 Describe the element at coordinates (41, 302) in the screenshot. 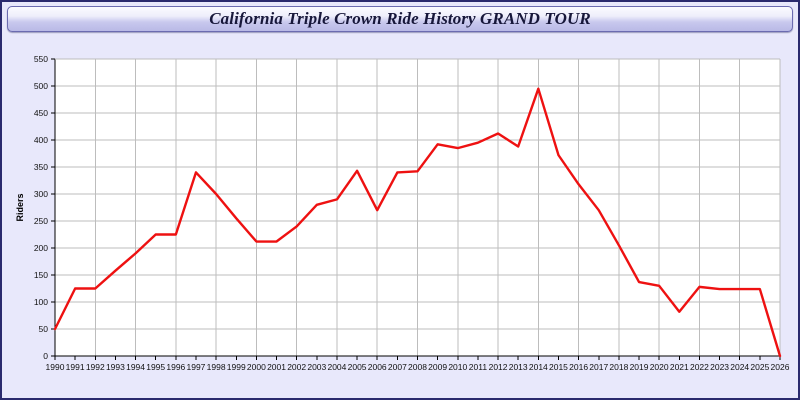

I see `y-axis-tick-label: 100` at that location.